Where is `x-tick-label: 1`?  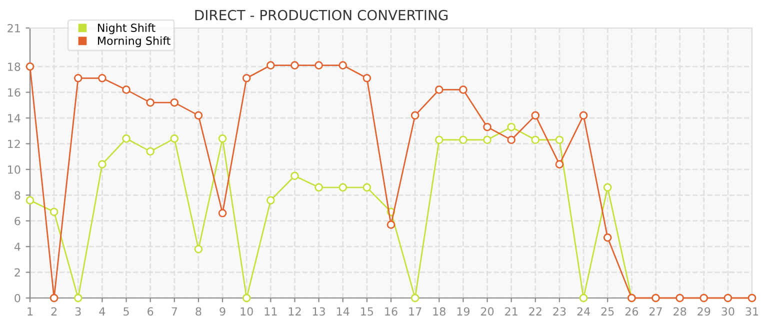 x-tick-label: 1 is located at coordinates (30, 311).